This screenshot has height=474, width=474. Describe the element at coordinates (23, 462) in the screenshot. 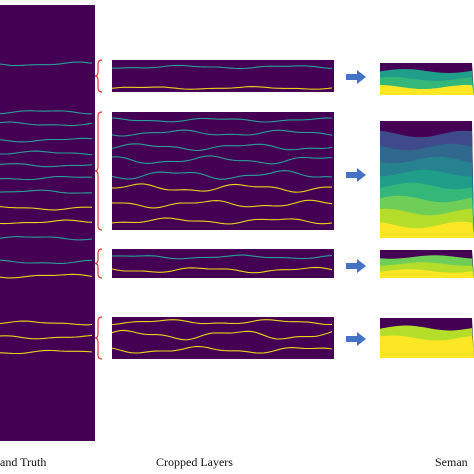

I see `ground-truth-caption: and Truth` at that location.